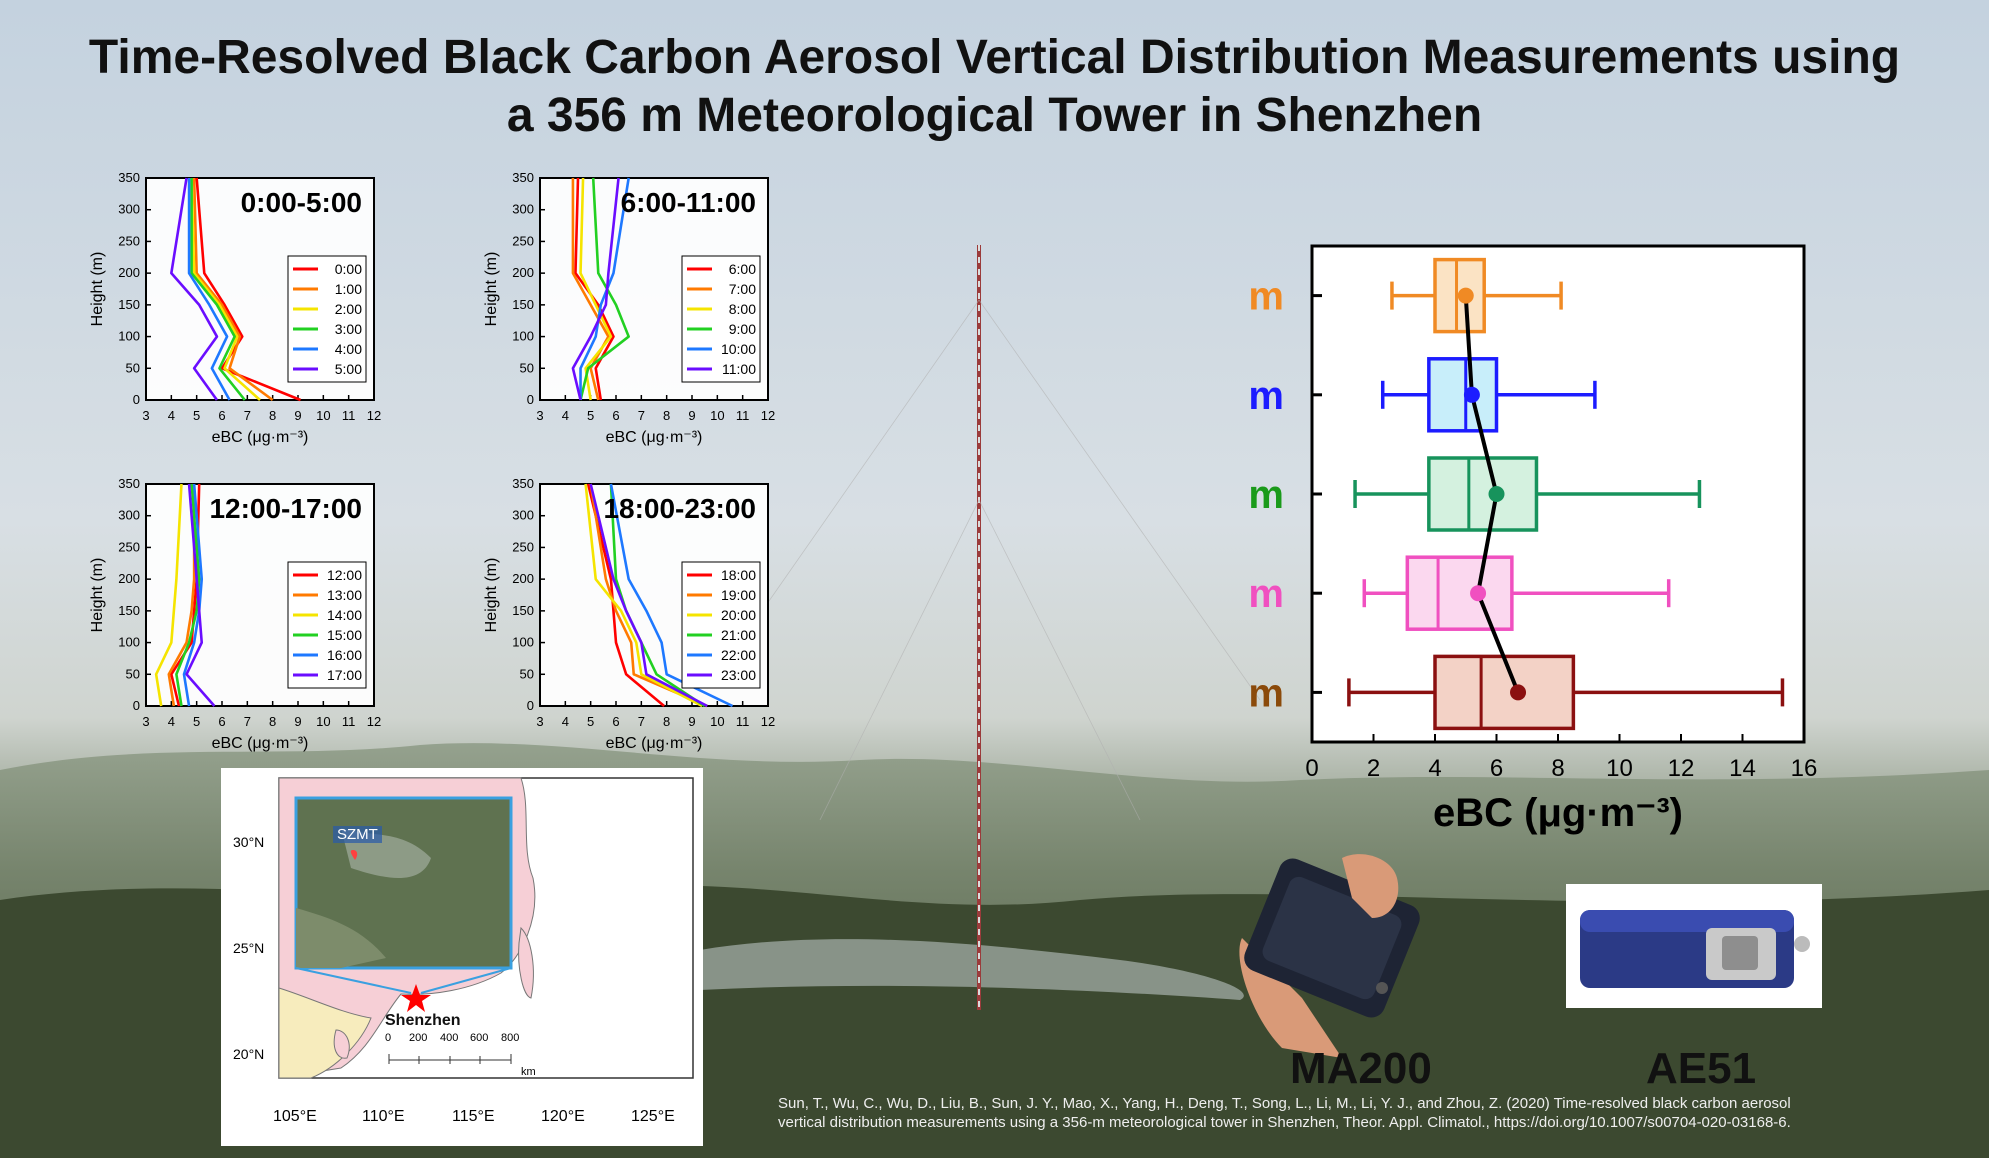  I want to click on series-line-4:00, so click(209, 289).